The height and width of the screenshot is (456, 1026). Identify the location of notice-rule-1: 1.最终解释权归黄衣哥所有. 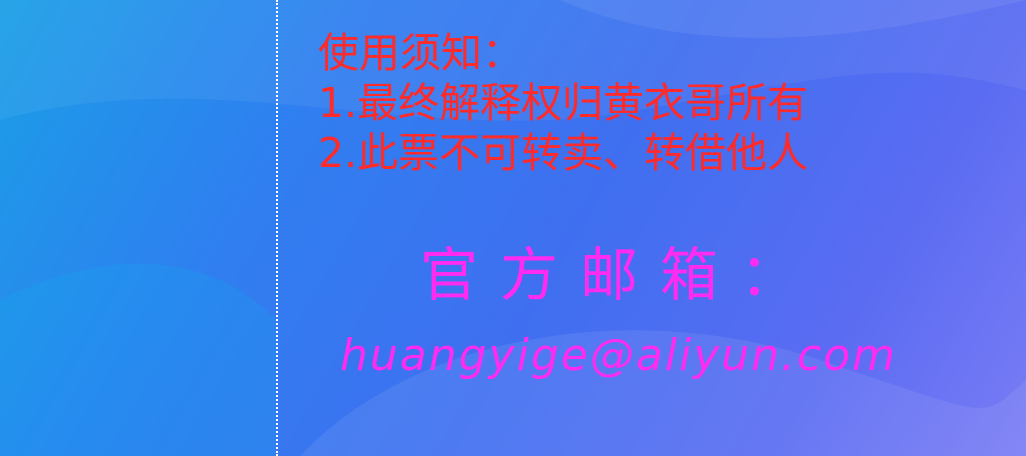
(563, 103).